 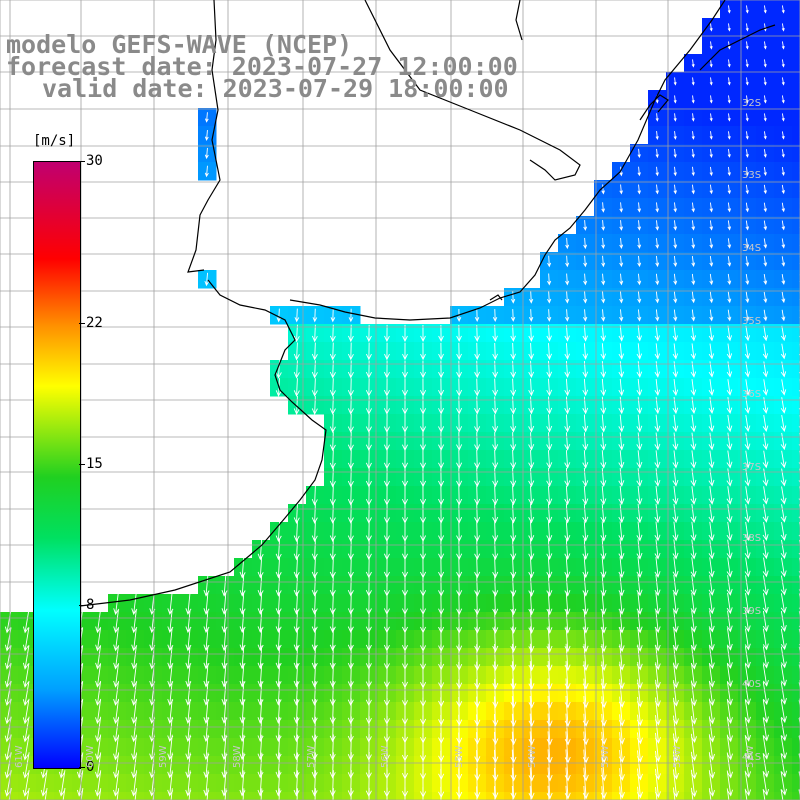 I want to click on colorbar-tick-mark, so click(x=82, y=767).